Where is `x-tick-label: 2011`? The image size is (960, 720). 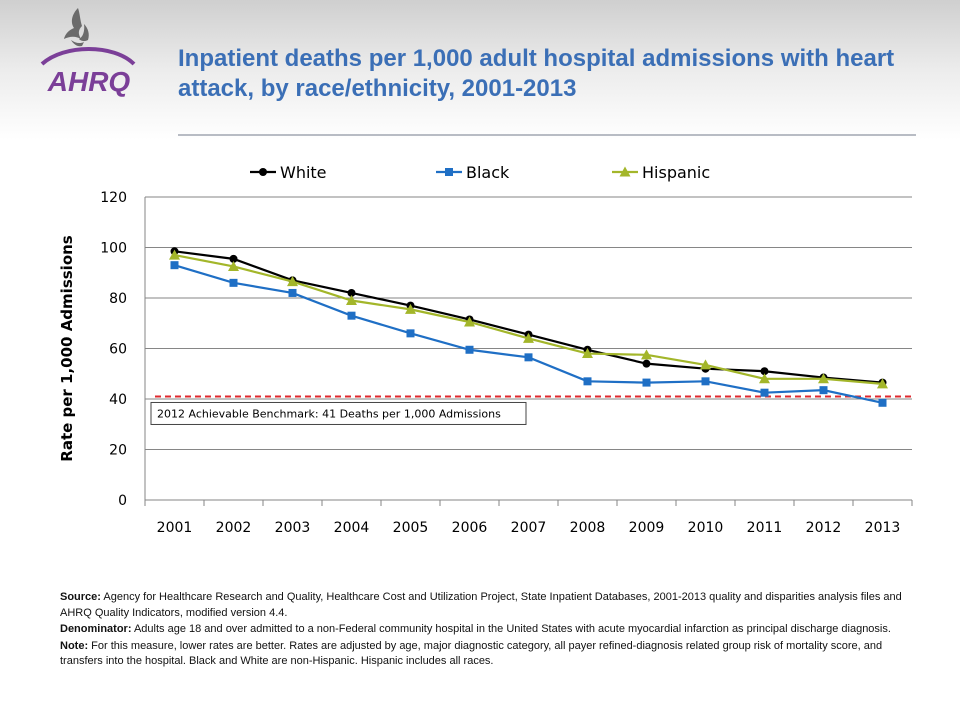 x-tick-label: 2011 is located at coordinates (765, 528).